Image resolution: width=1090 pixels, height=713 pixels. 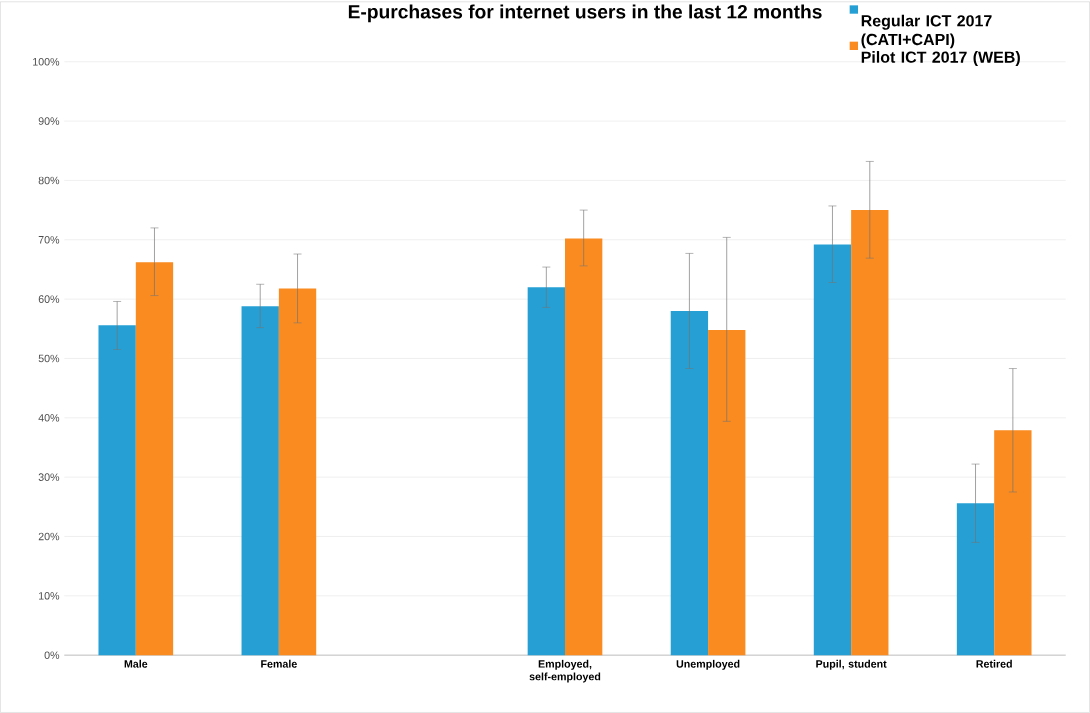 I want to click on x-tick-label: Pupil, student, so click(x=851, y=664).